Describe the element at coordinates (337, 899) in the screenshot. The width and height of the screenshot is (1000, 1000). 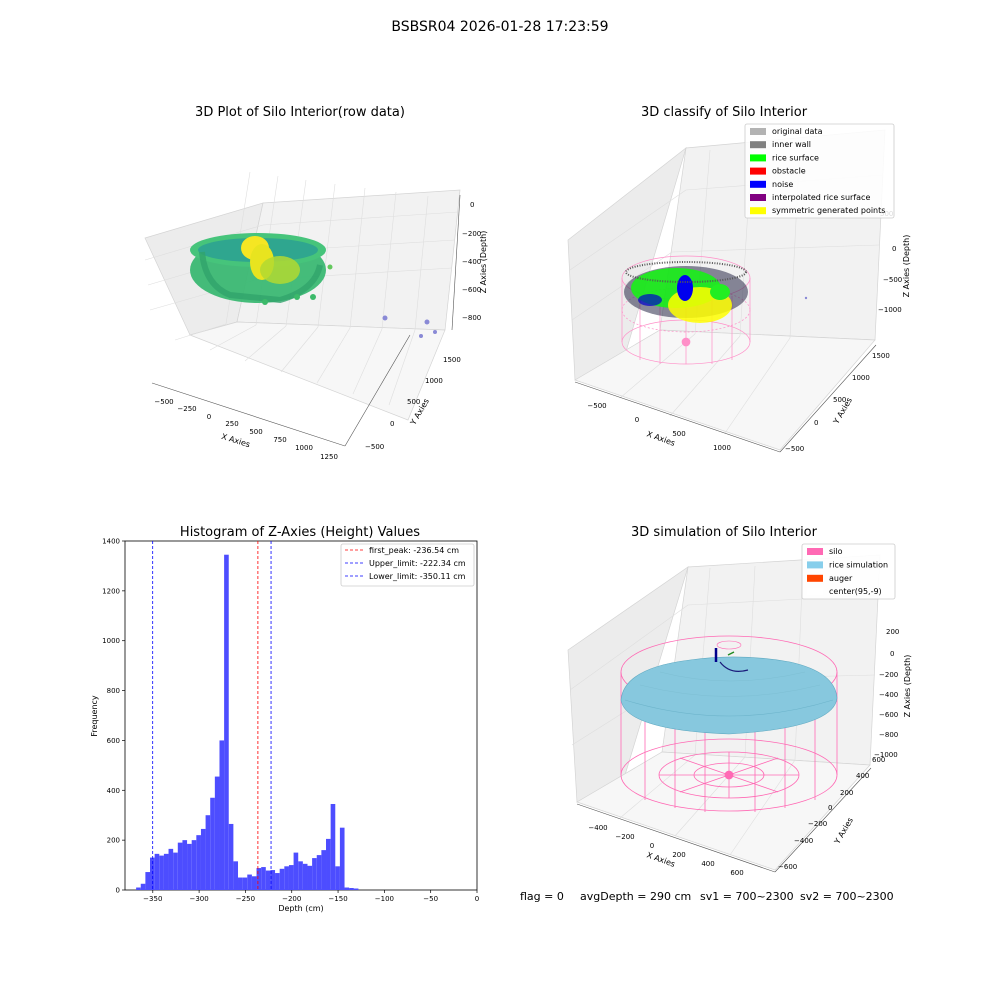
I see `histogram-x-tick-label: −150` at that location.